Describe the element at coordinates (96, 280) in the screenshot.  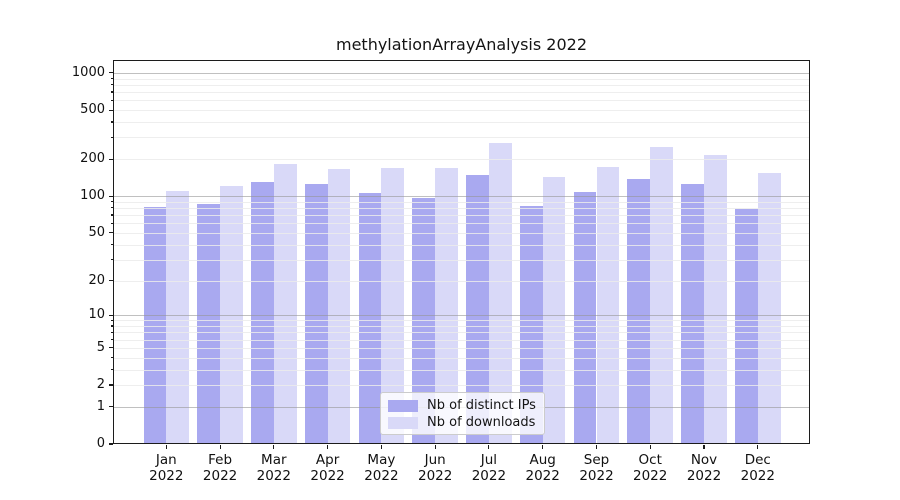
I see `y-tick-label: 20` at that location.